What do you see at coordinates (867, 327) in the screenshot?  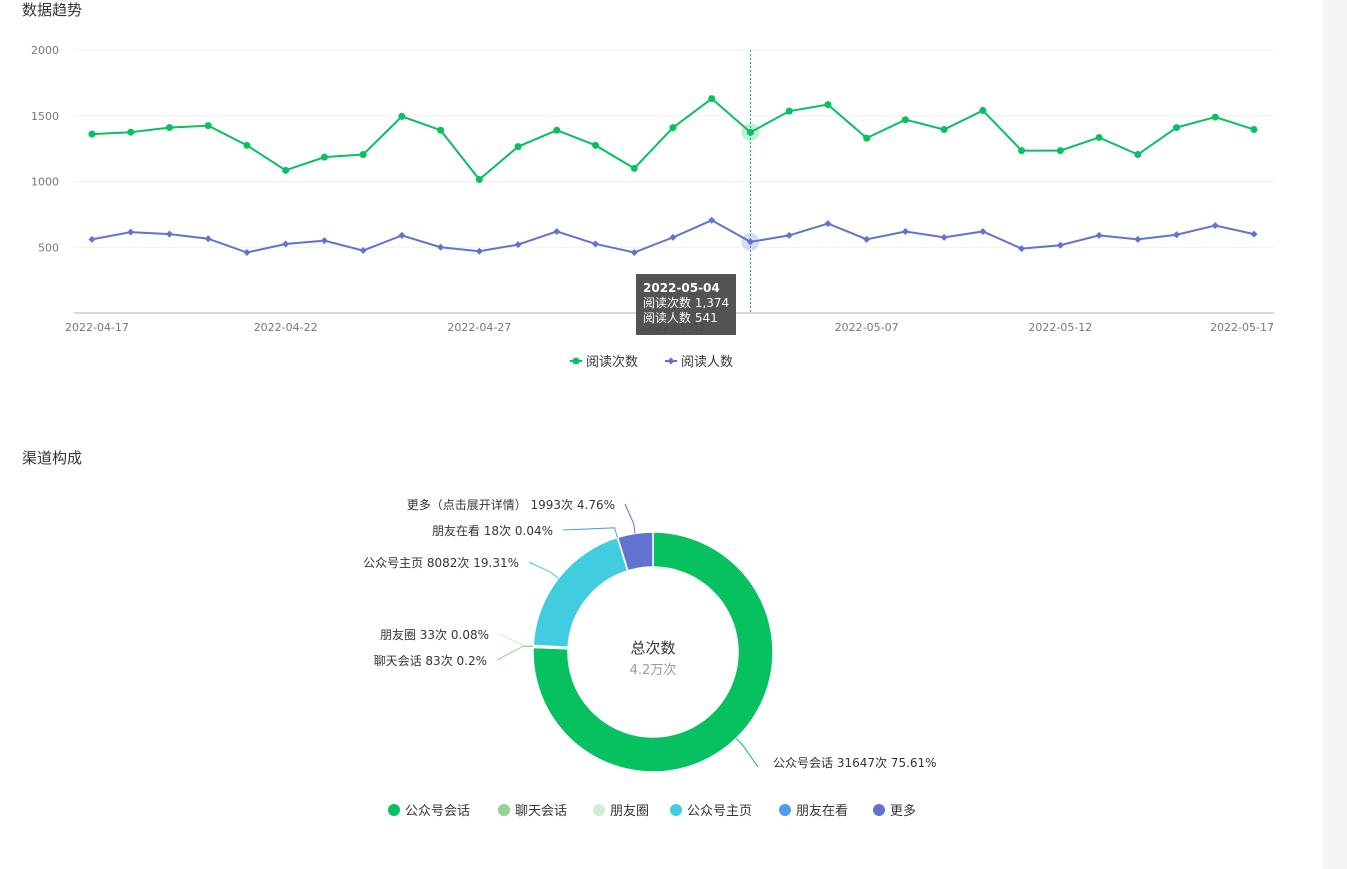 I see `x-tick-label: 2022-05-07` at bounding box center [867, 327].